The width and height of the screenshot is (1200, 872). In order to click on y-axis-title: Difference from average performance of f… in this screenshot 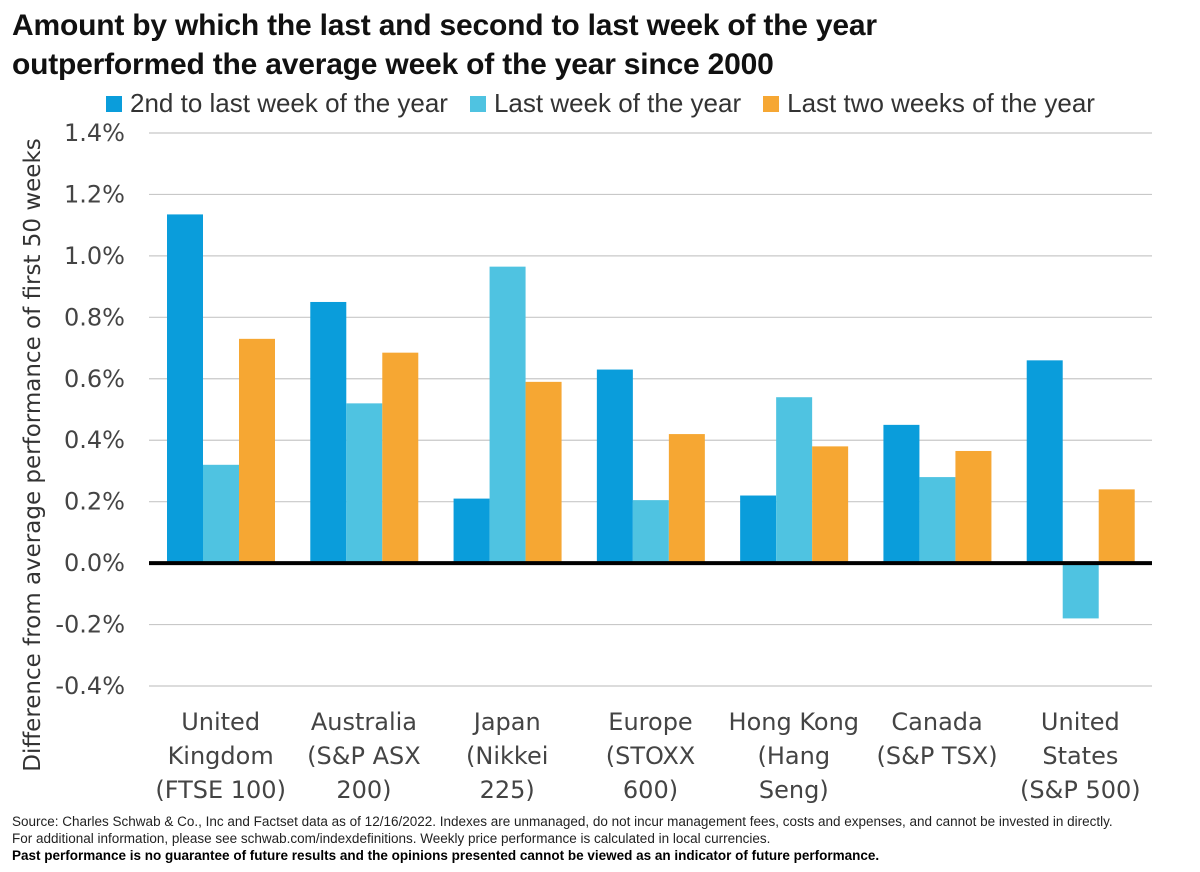, I will do `click(33, 455)`.